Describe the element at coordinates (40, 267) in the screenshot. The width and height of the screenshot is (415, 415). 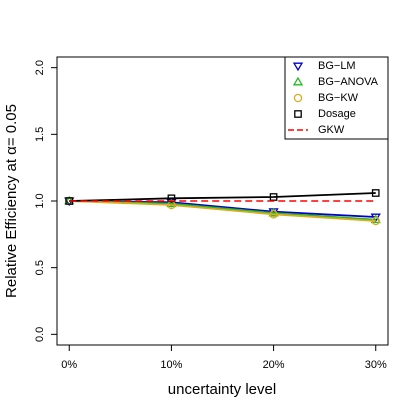
I see `y-tick-label: 0.5` at that location.